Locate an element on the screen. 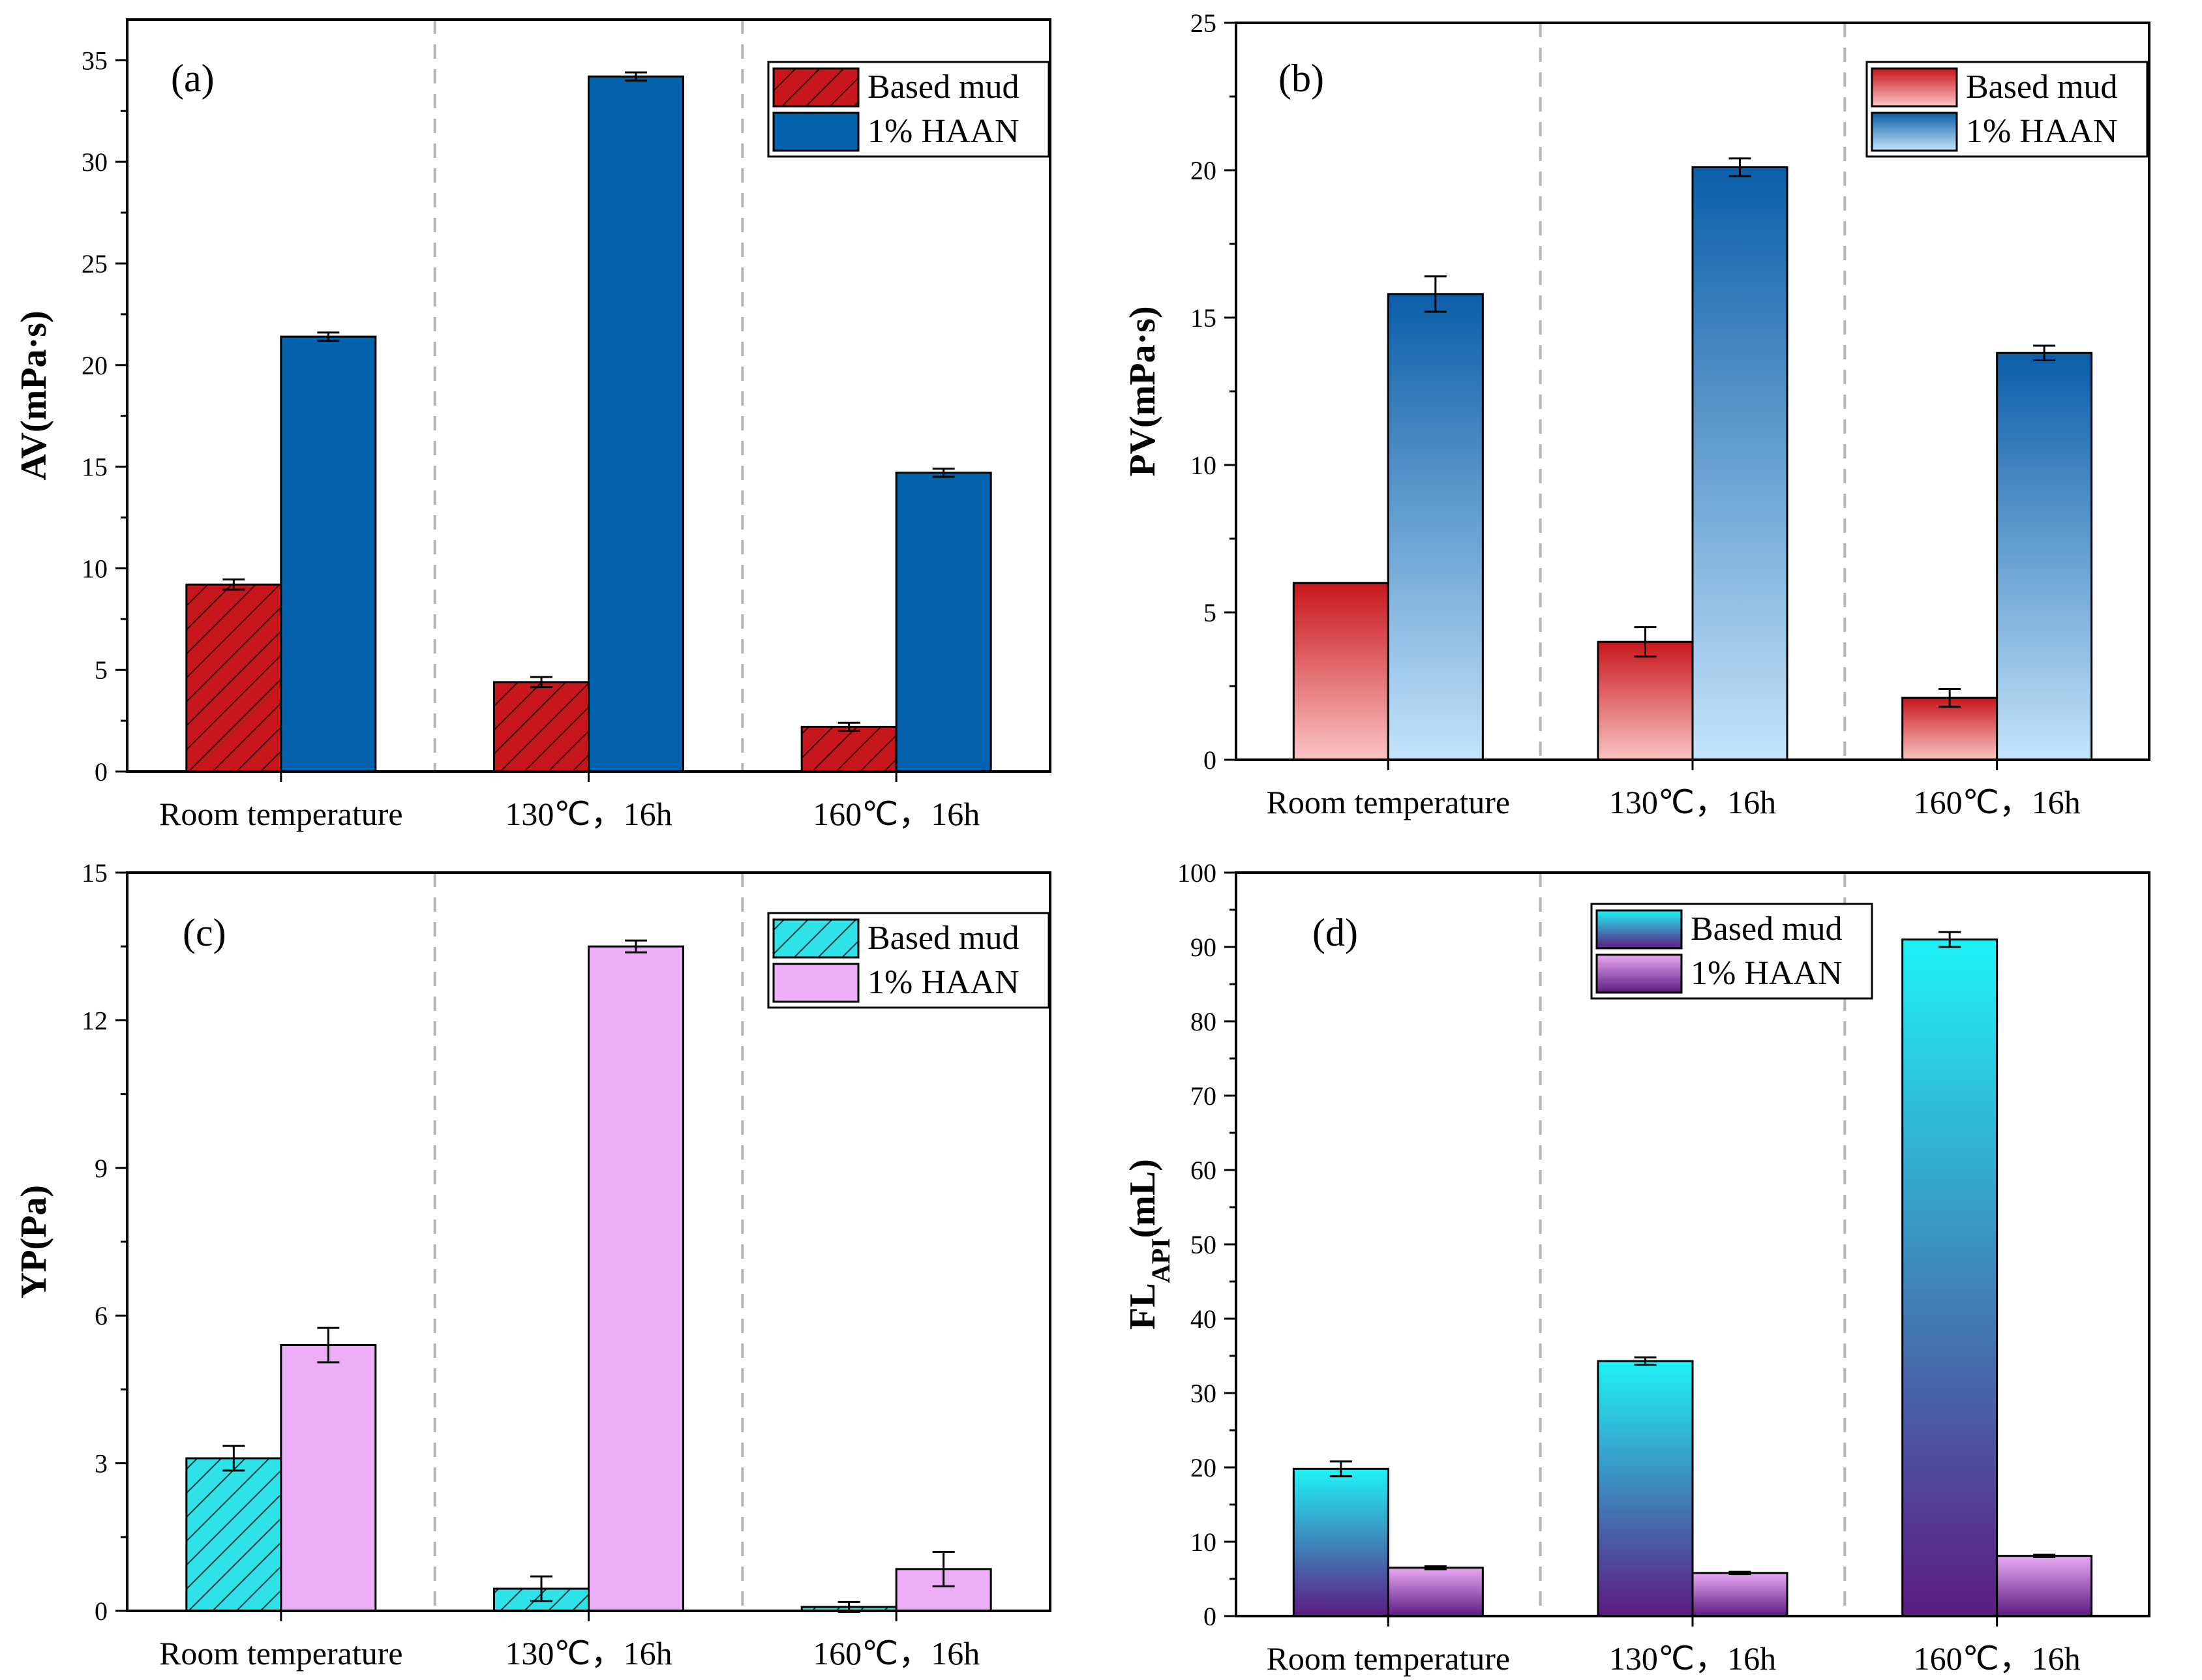  panel-label: (d) is located at coordinates (1335, 933).